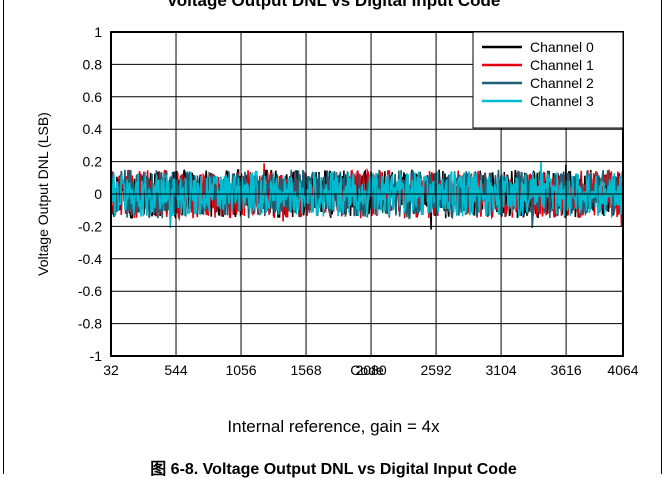 The image size is (667, 479). I want to click on x-tick-label: 2592, so click(436, 370).